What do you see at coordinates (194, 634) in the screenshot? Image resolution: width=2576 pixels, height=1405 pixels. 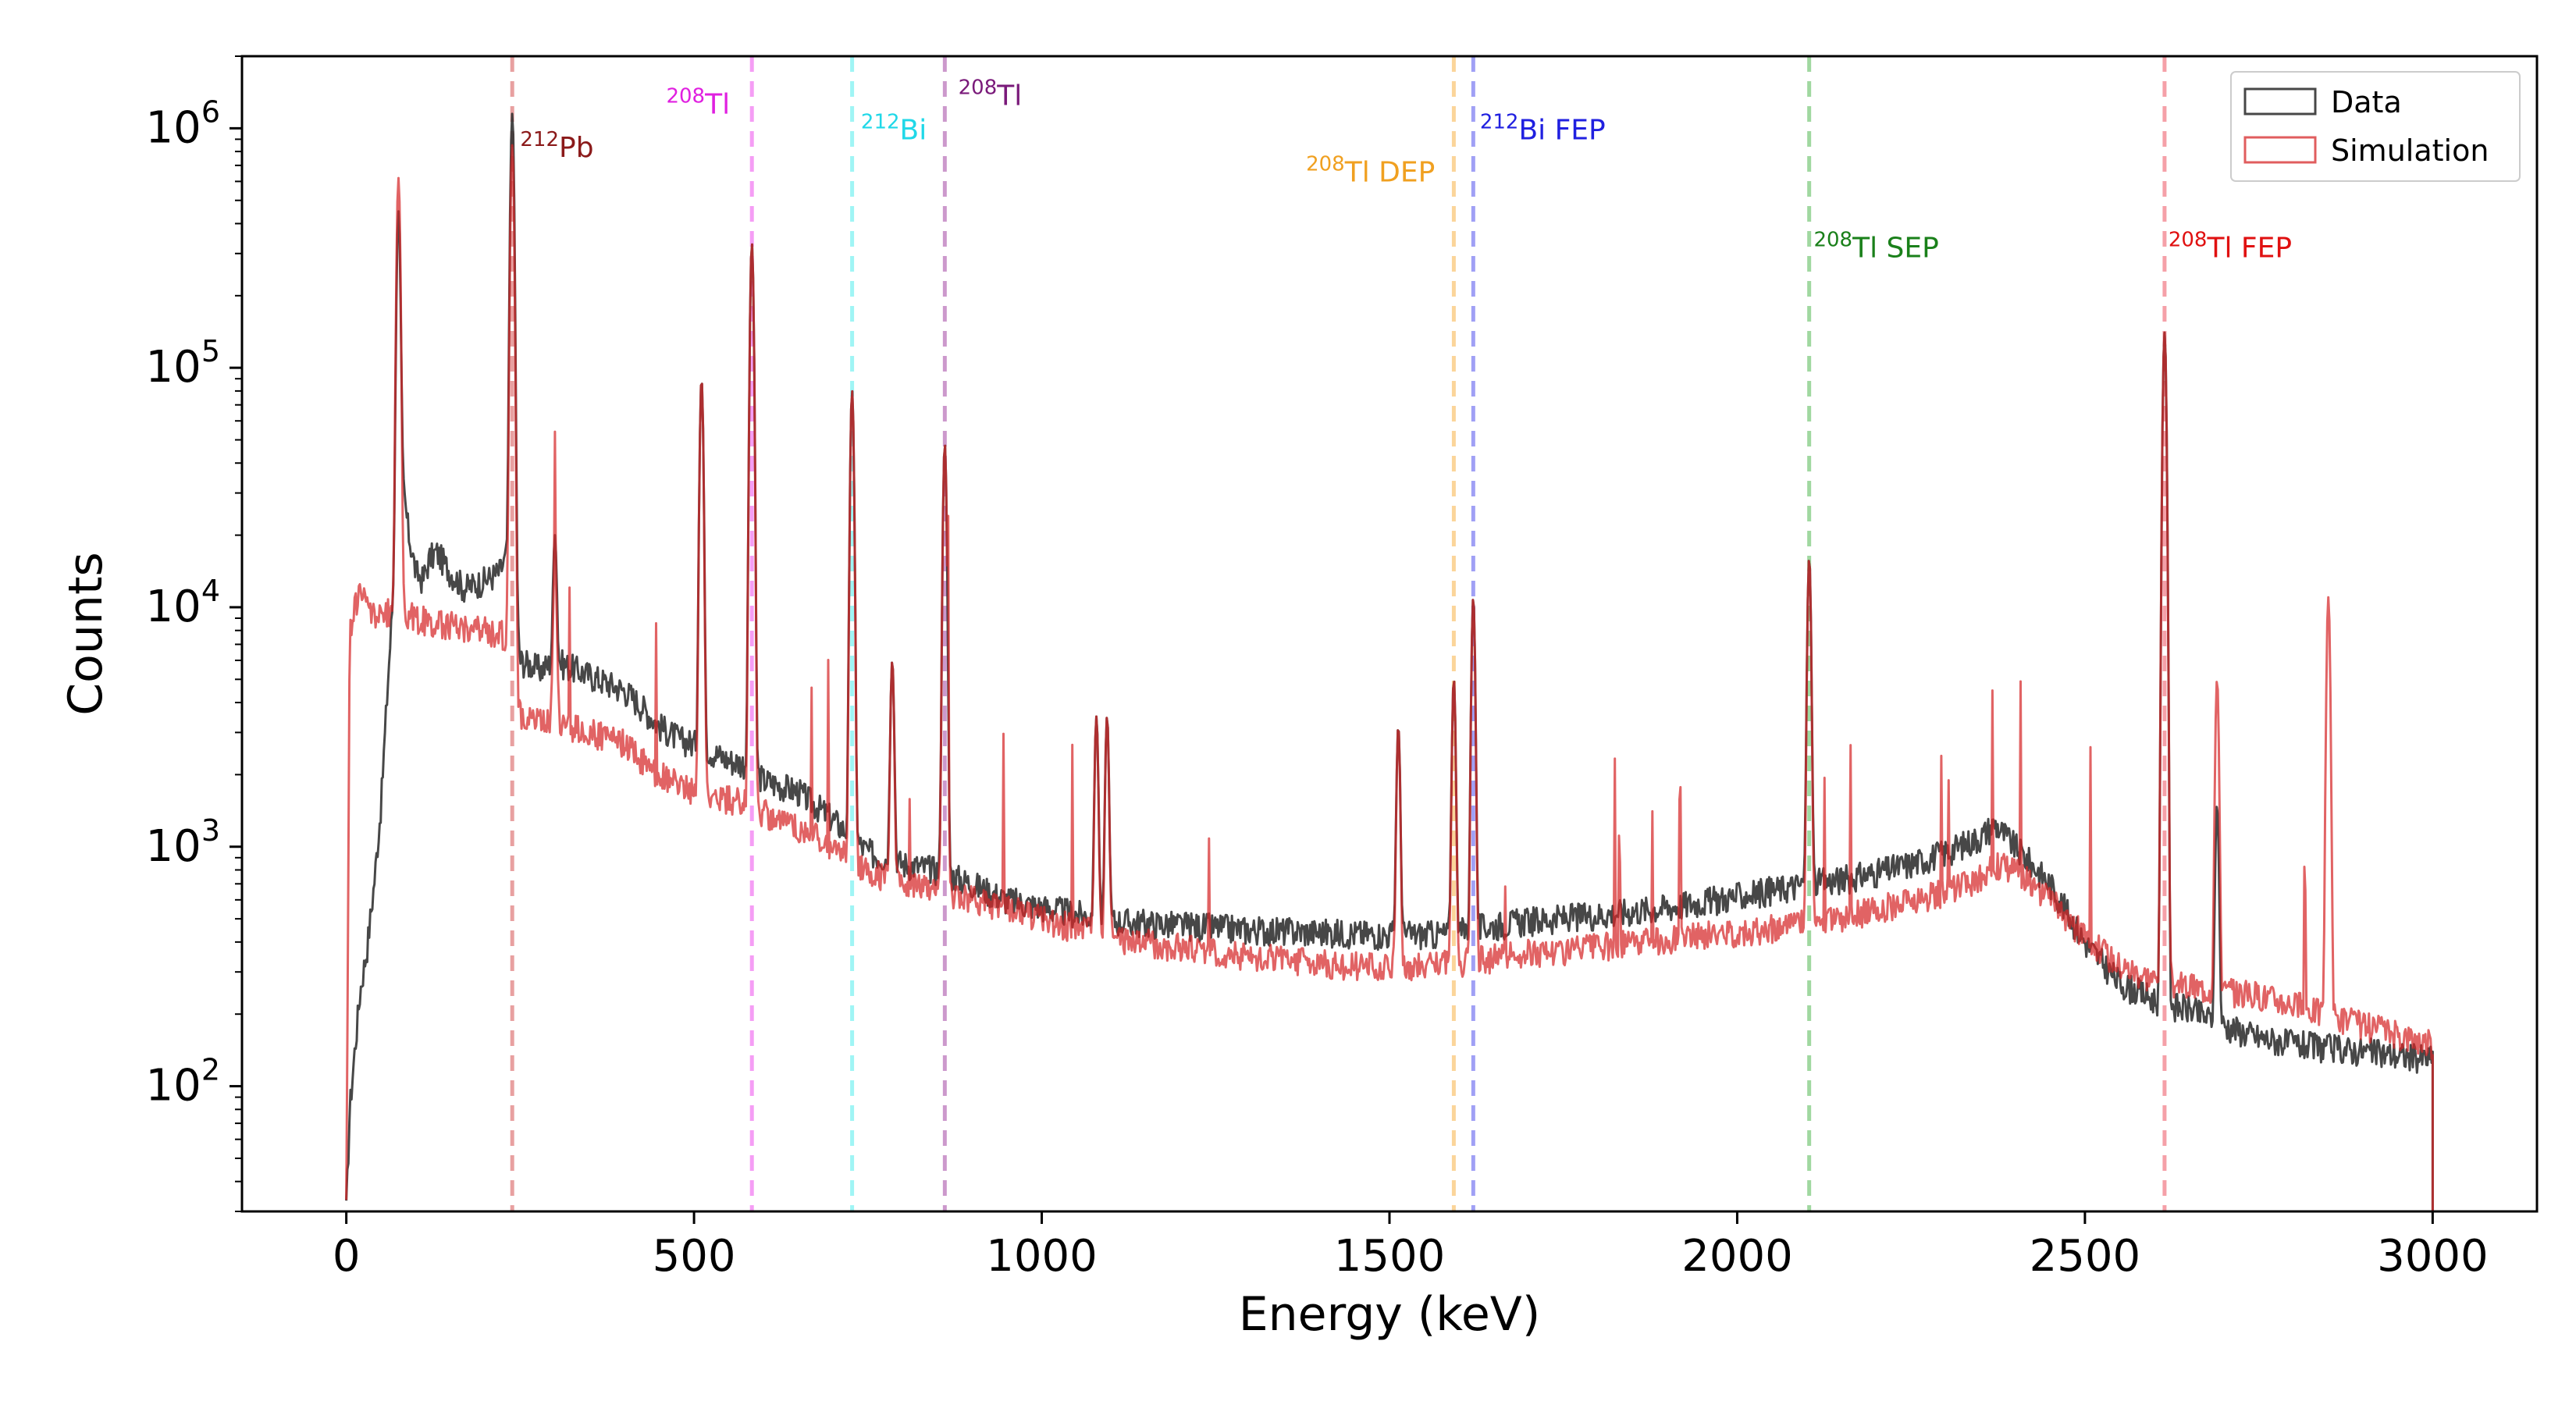 I see `y-axis: 10² 10³ 10⁴ 10⁵ 10⁶` at bounding box center [194, 634].